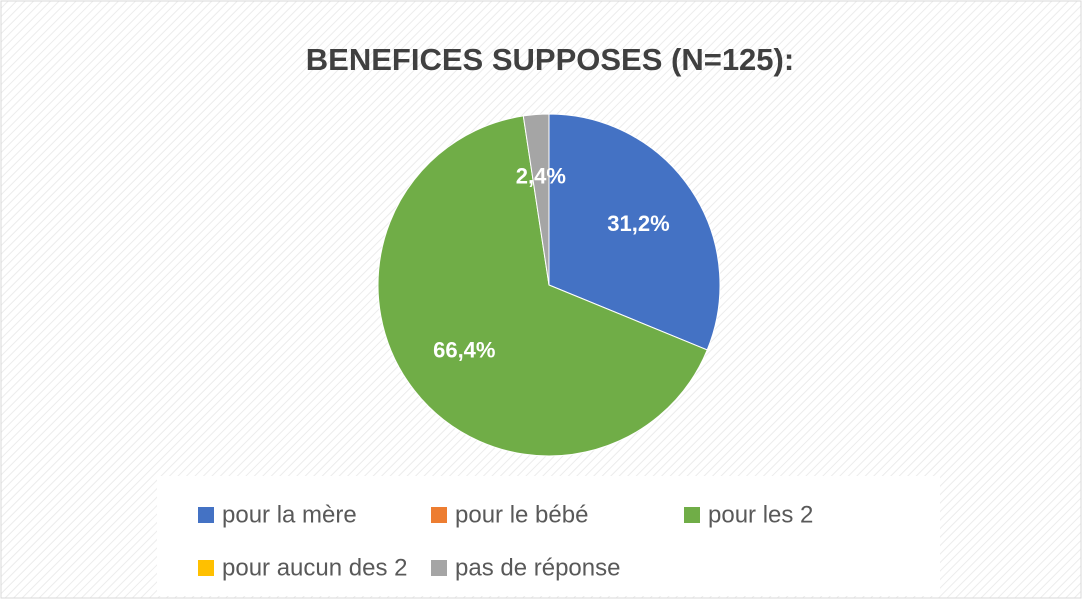 The height and width of the screenshot is (599, 1082). What do you see at coordinates (289, 514) in the screenshot?
I see `legend-label: pour la mère` at bounding box center [289, 514].